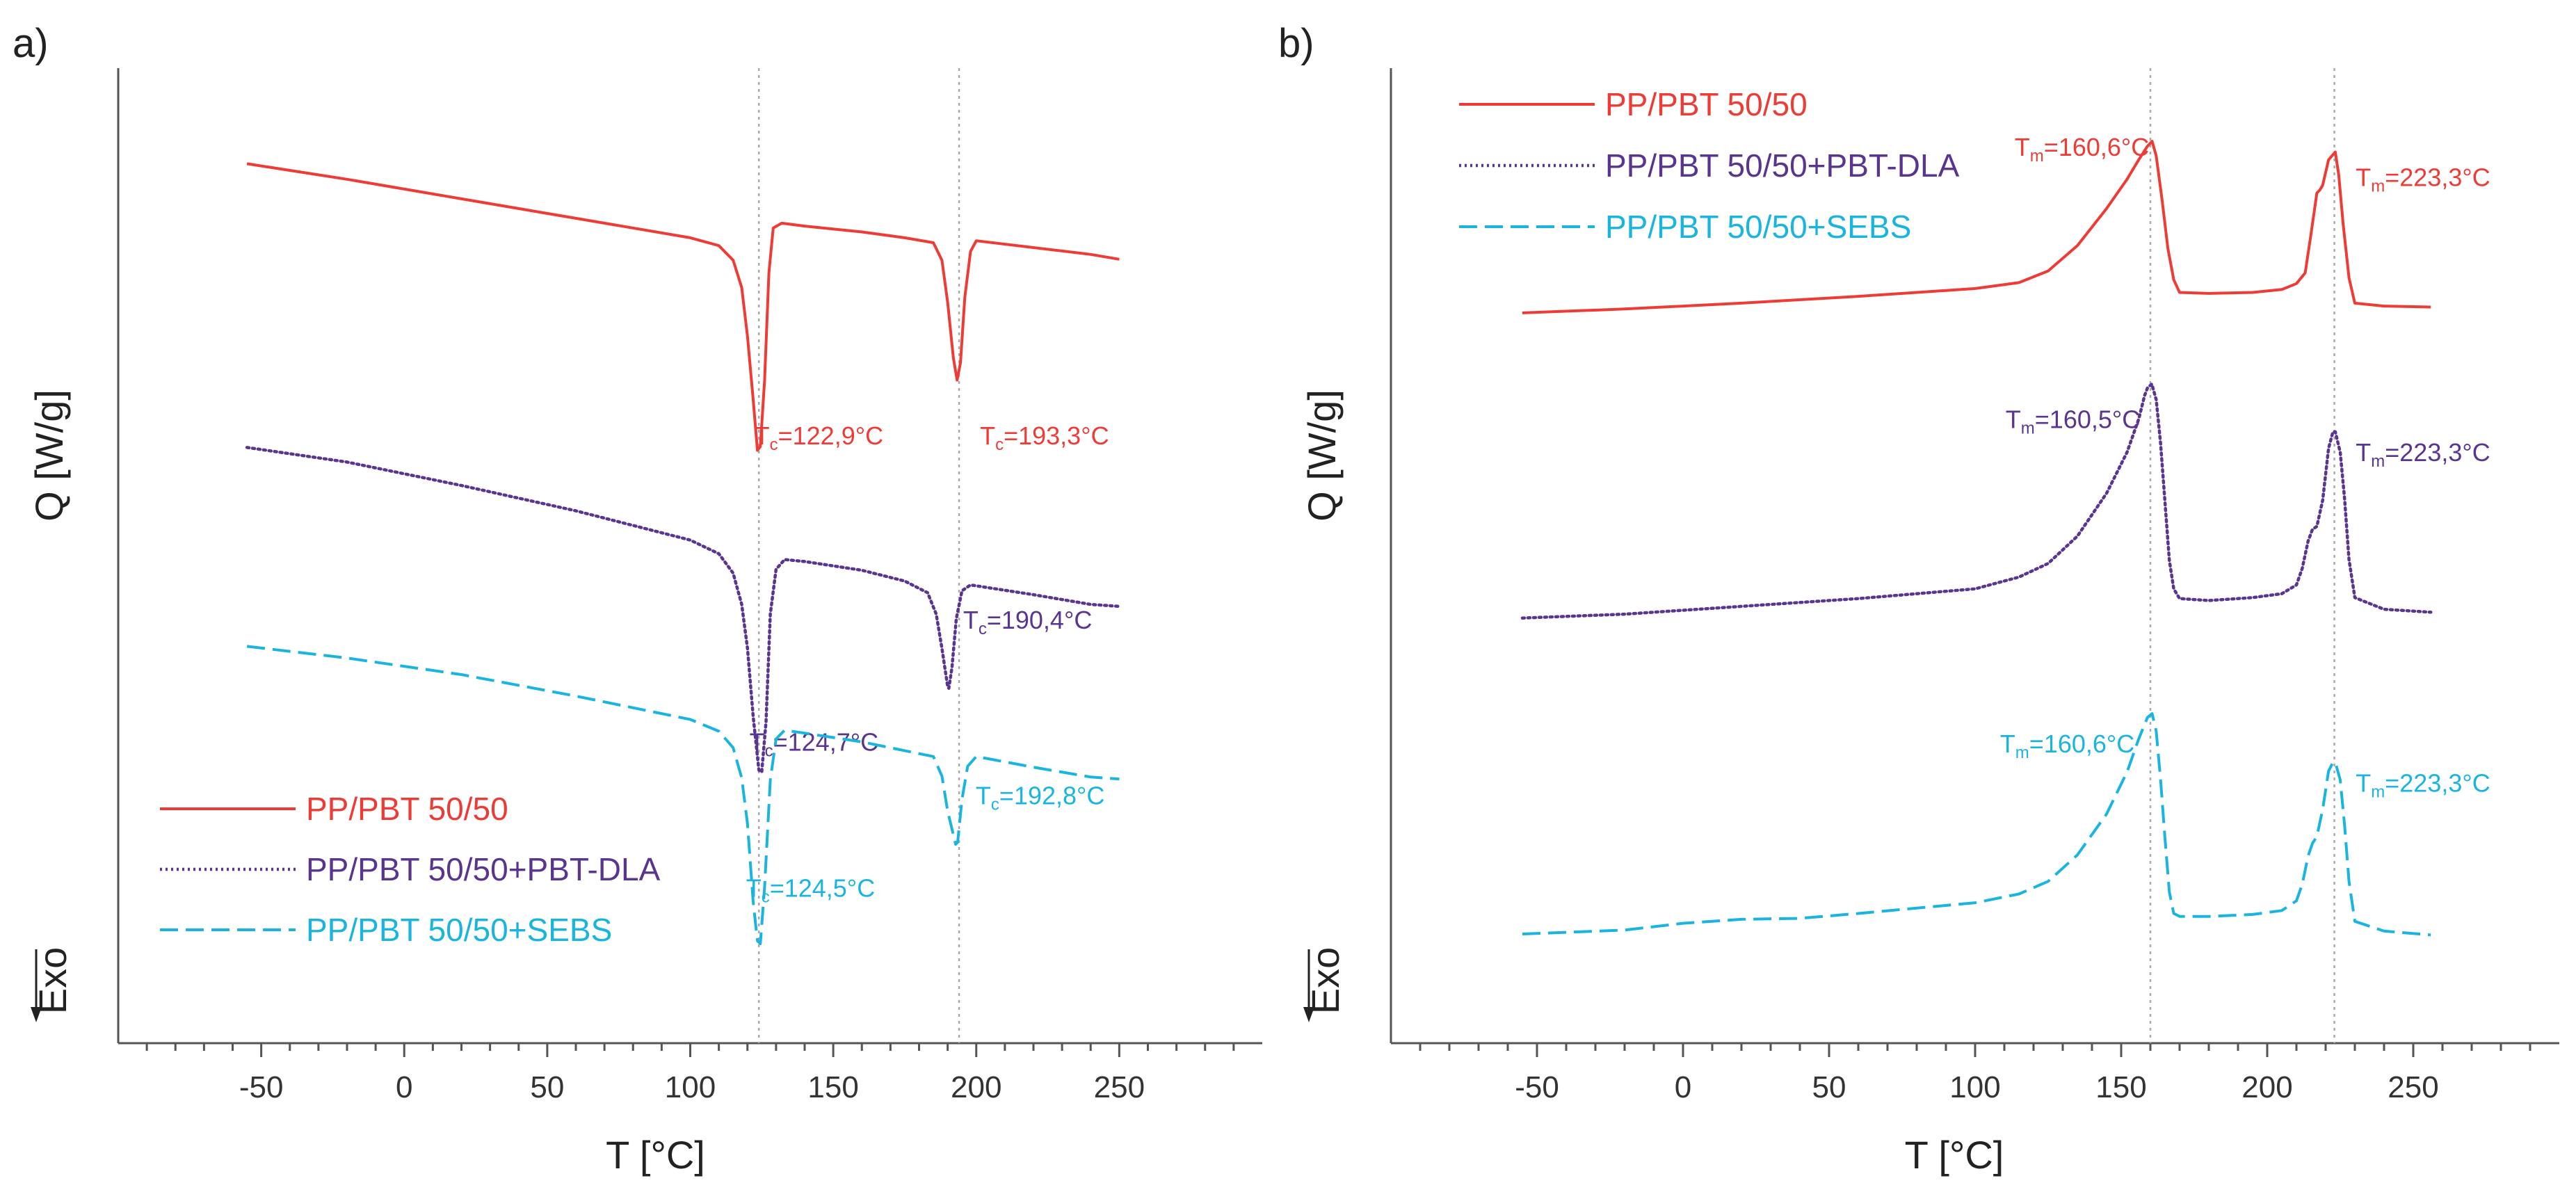  Describe the element at coordinates (811, 890) in the screenshot. I see `peak-annotation: Tc=124,5°C` at that location.